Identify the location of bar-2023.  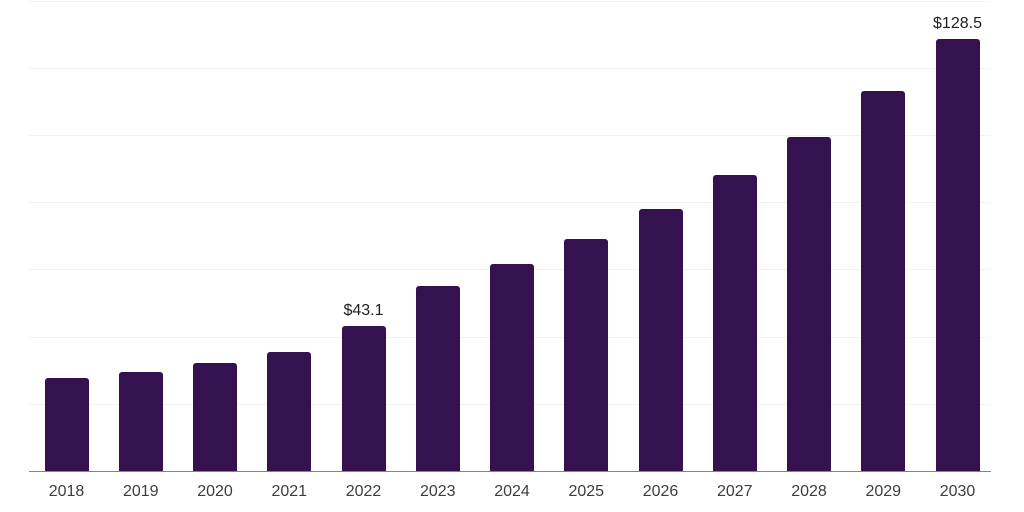
(437, 378).